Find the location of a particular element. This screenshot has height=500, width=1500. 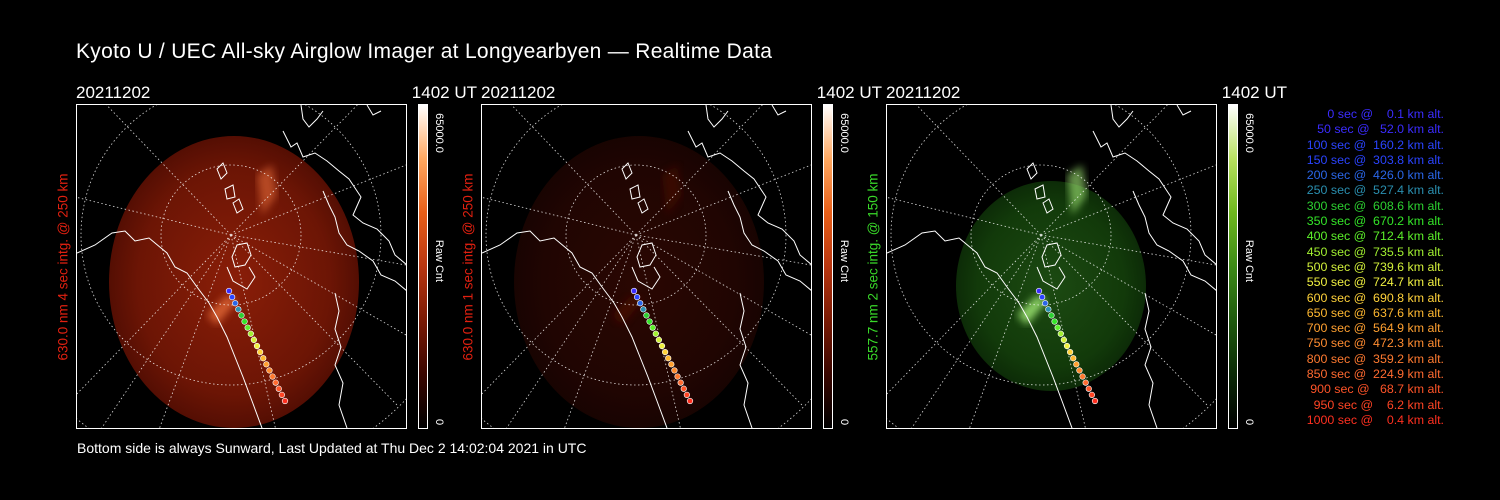

legend-row: 0 sec @ 0.1 km alt. is located at coordinates (1380, 114).